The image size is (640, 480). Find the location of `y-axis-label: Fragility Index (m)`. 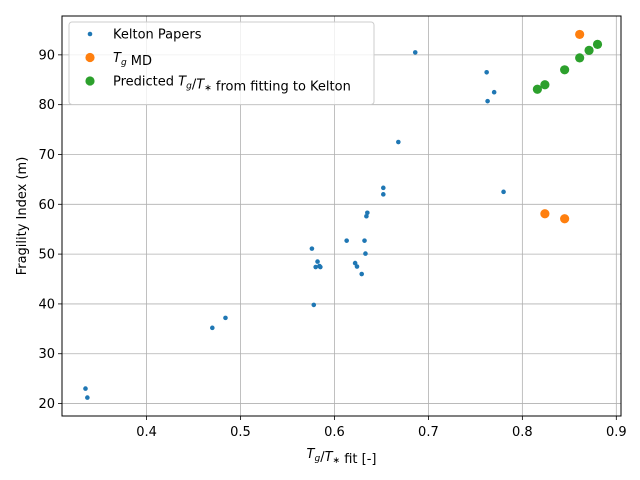

y-axis-label: Fragility Index (m) is located at coordinates (22, 216).